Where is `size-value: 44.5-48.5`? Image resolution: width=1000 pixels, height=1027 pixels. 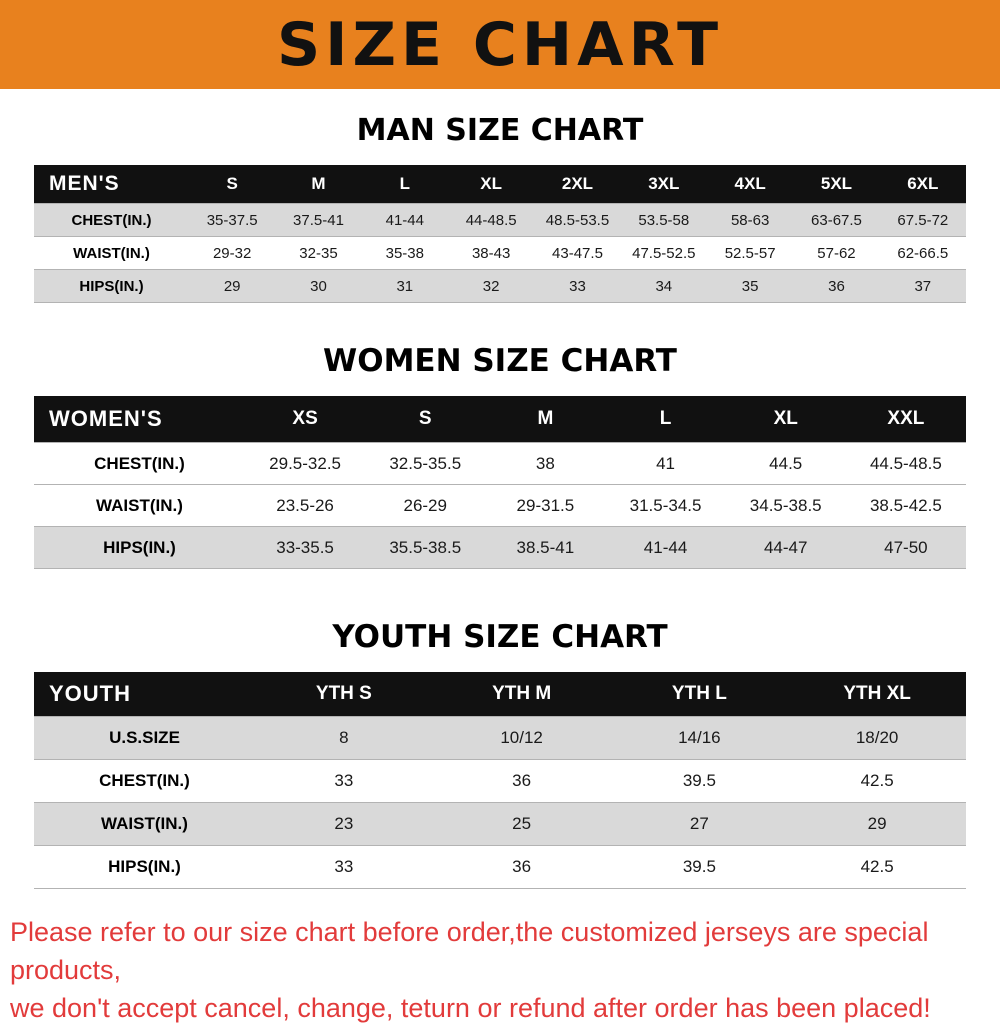
size-value: 44.5-48.5 is located at coordinates (905, 463).